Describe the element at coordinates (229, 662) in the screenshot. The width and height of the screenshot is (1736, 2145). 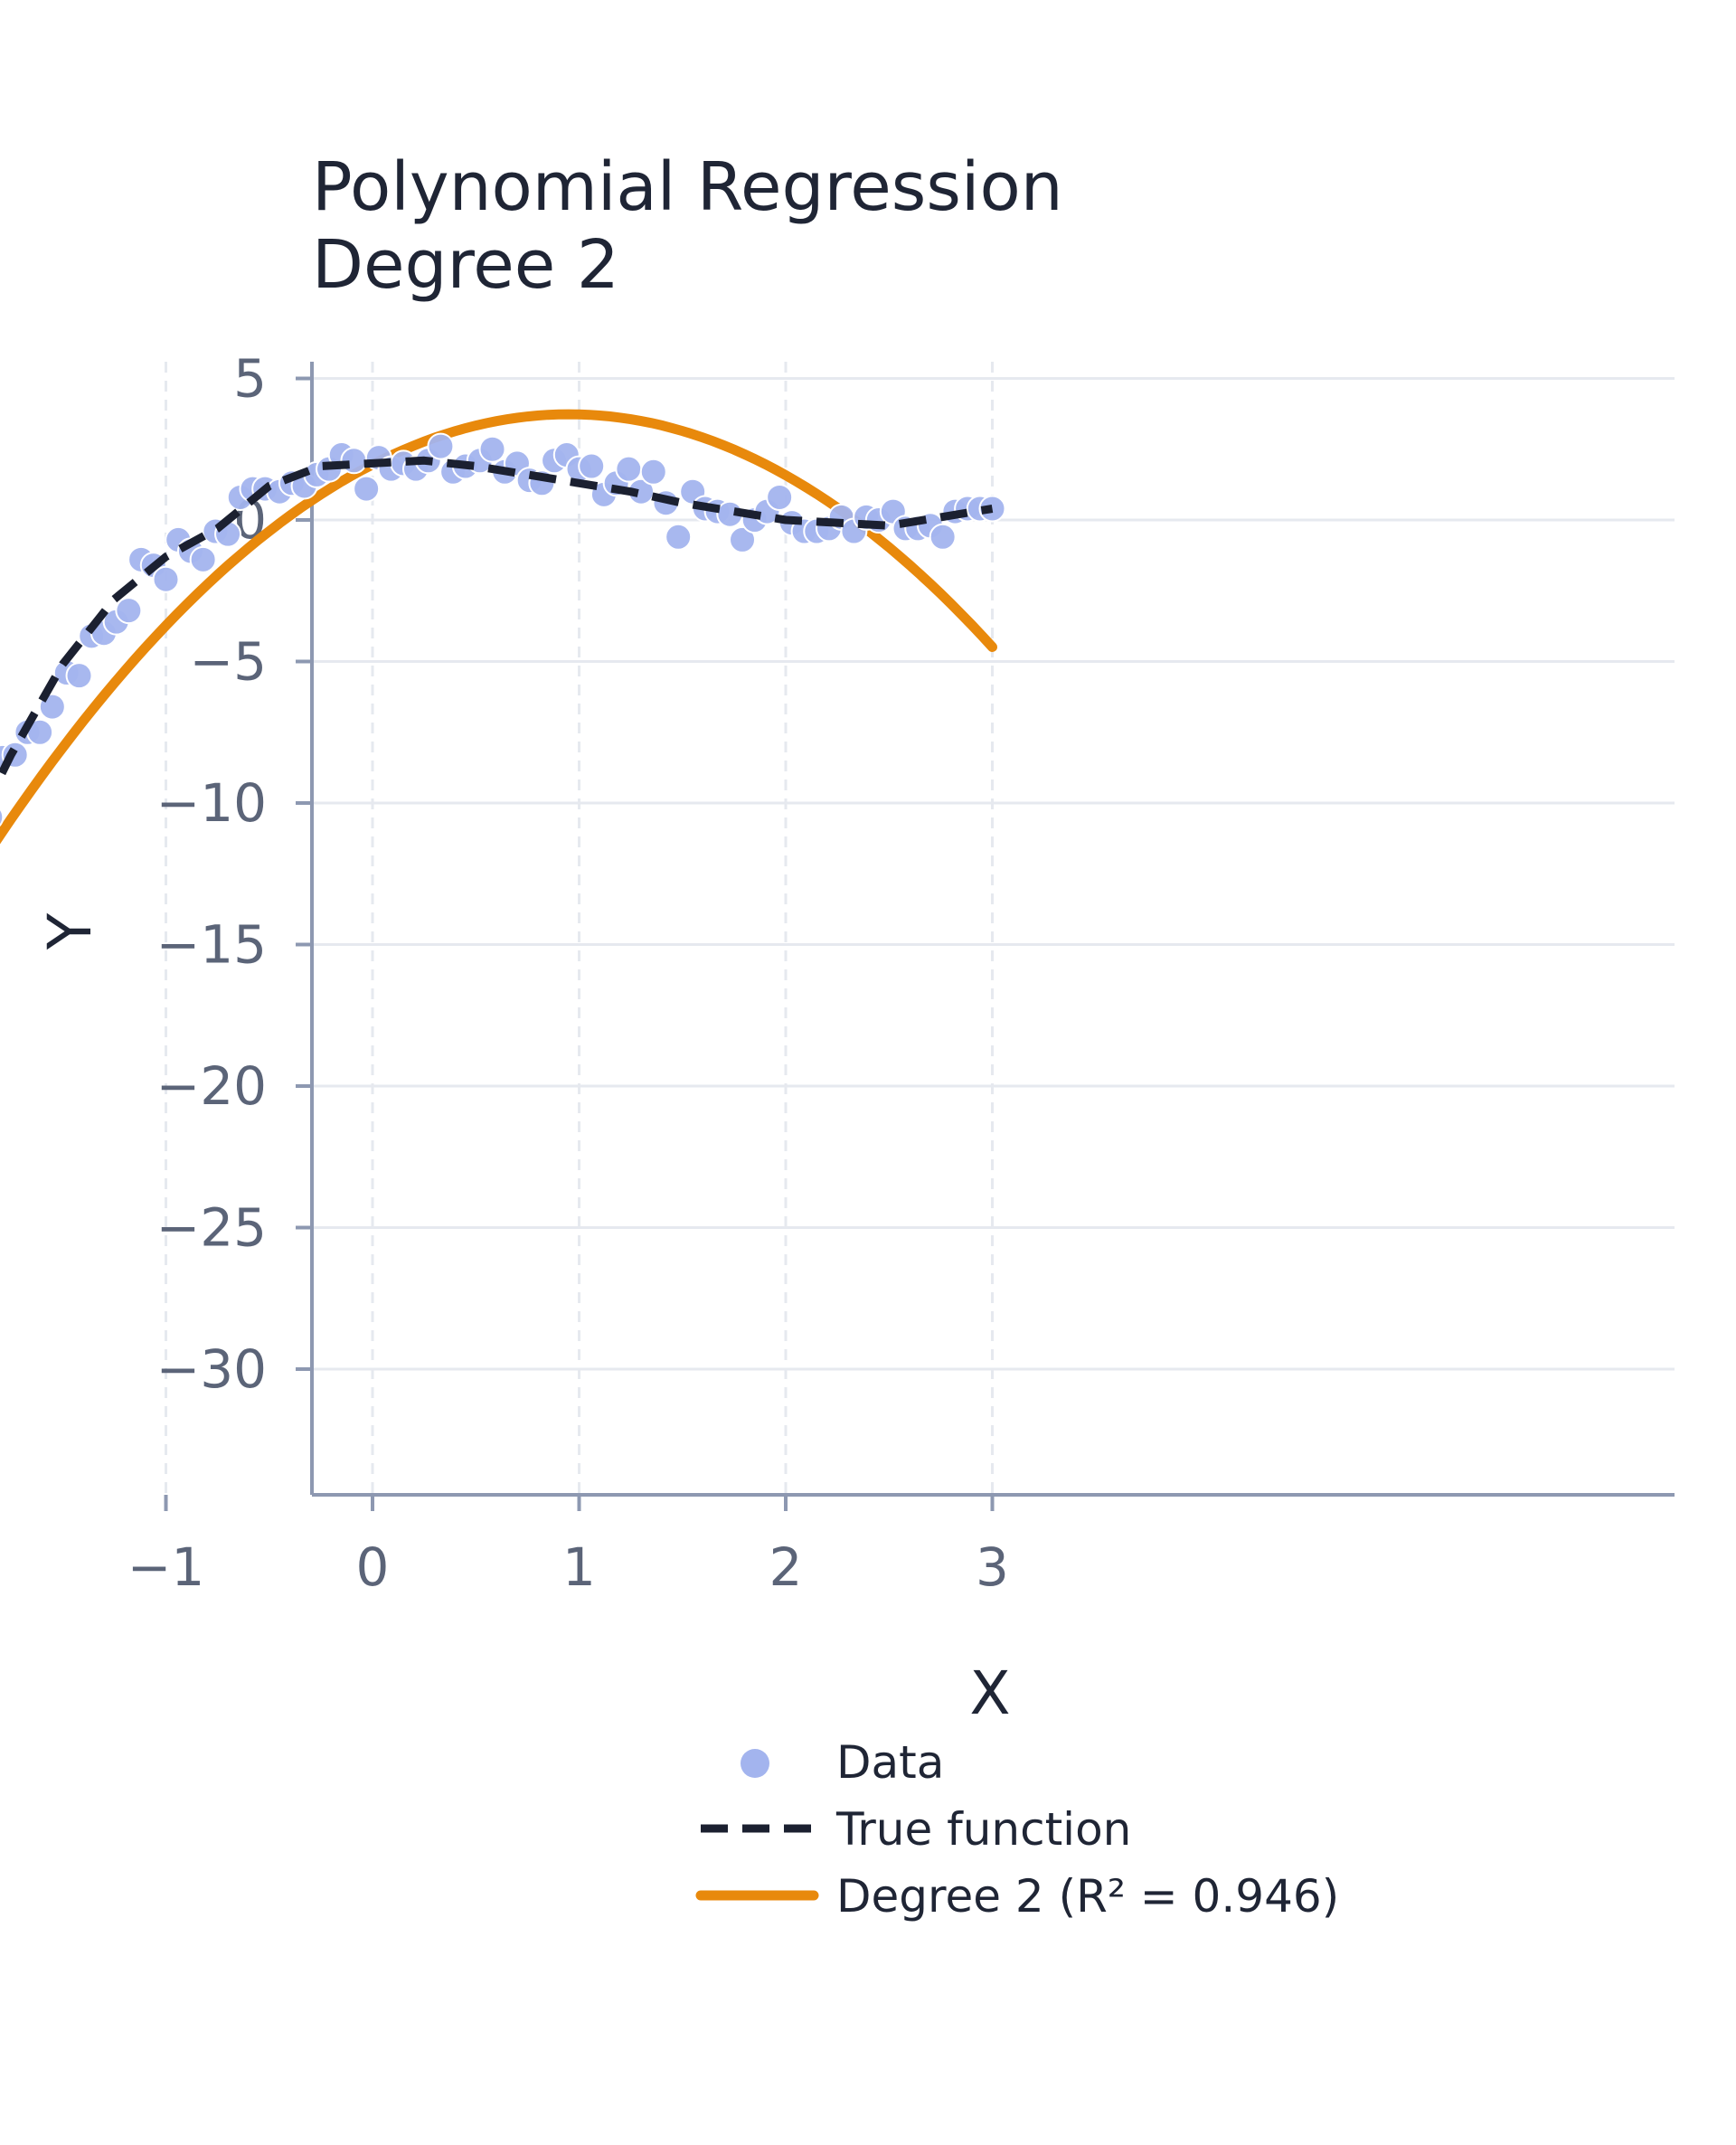
I see `y-tick-label: −5` at that location.